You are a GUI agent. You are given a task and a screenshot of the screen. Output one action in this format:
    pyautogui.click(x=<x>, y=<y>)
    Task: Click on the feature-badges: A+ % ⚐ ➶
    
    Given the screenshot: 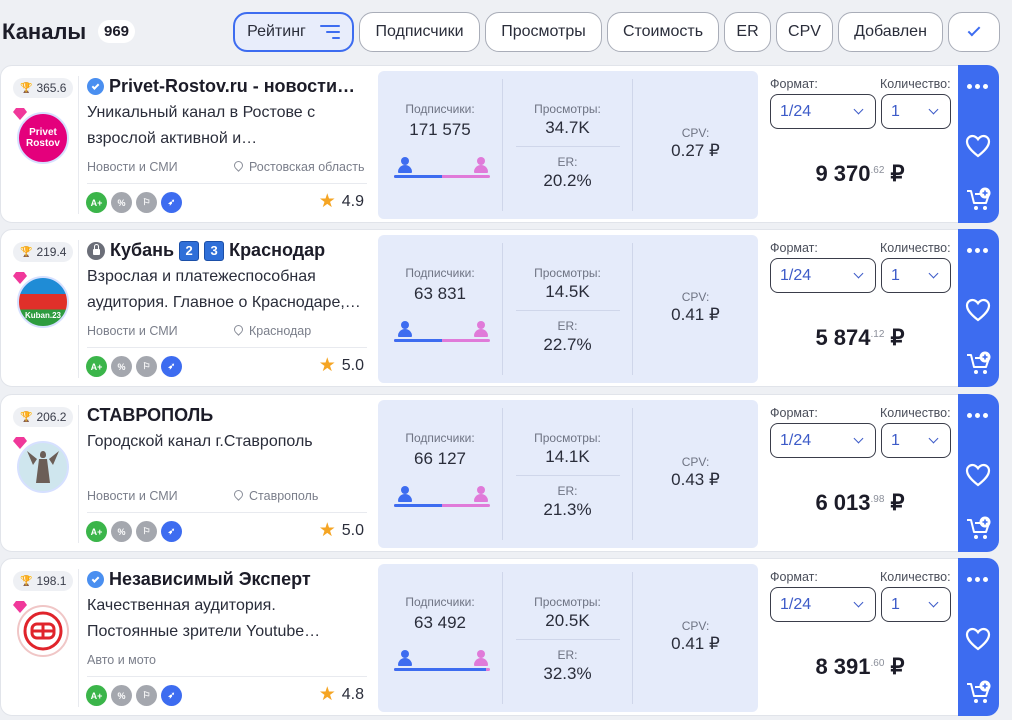 What is the action you would take?
    pyautogui.click(x=134, y=695)
    